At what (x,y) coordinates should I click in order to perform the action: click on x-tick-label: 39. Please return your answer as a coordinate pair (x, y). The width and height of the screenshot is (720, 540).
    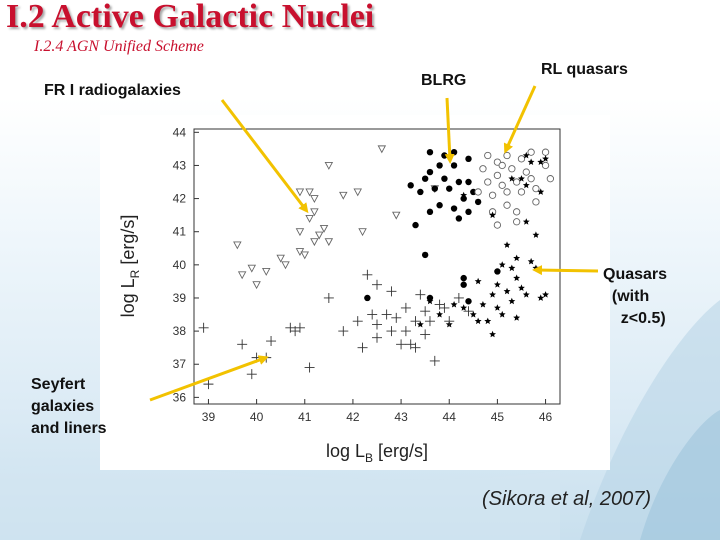
    Looking at the image, I should click on (209, 417).